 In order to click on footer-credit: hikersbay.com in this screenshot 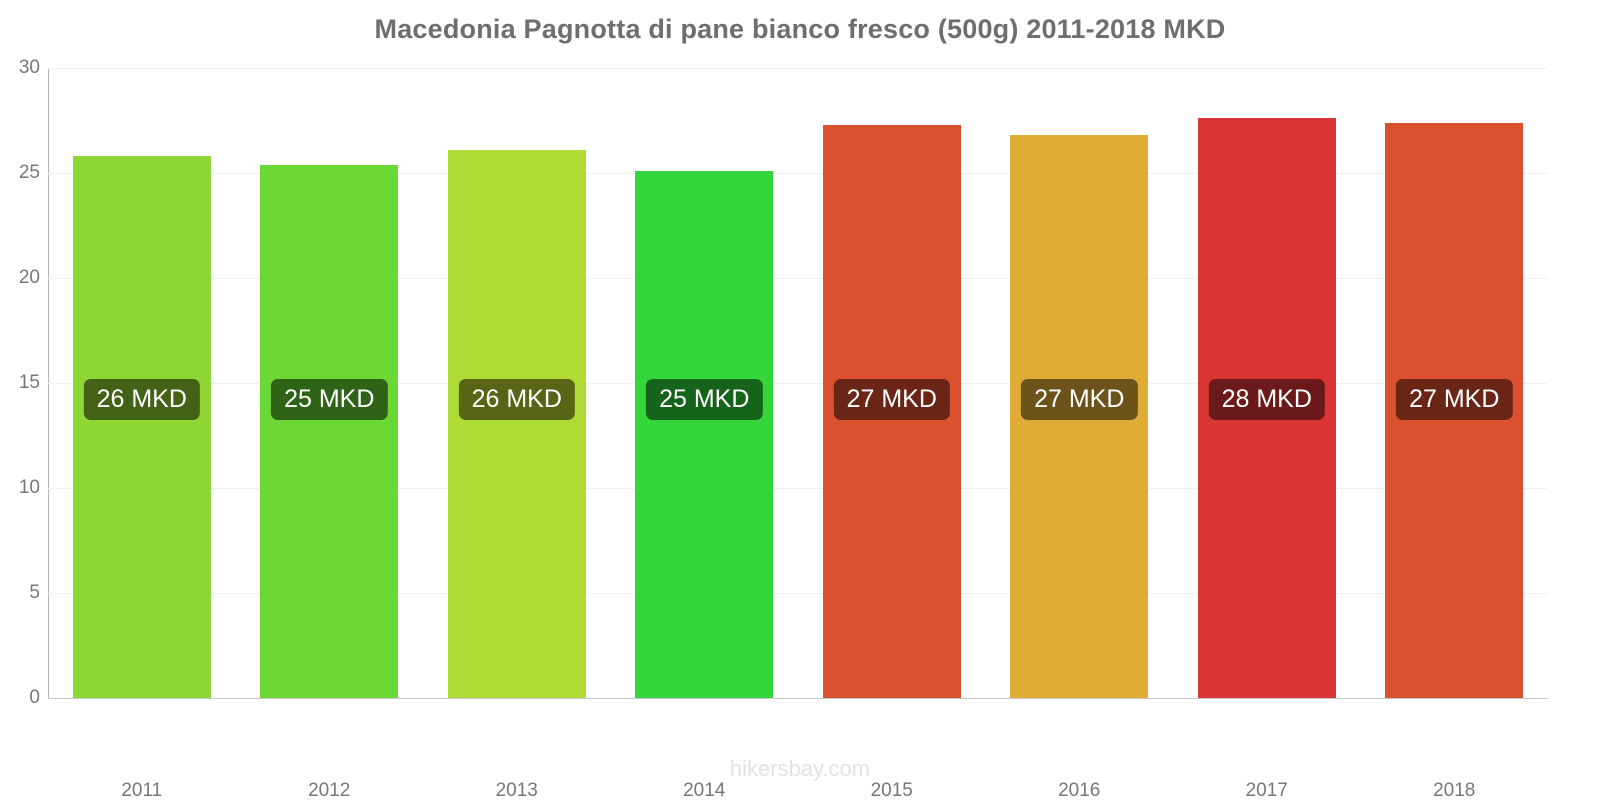, I will do `click(800, 768)`.